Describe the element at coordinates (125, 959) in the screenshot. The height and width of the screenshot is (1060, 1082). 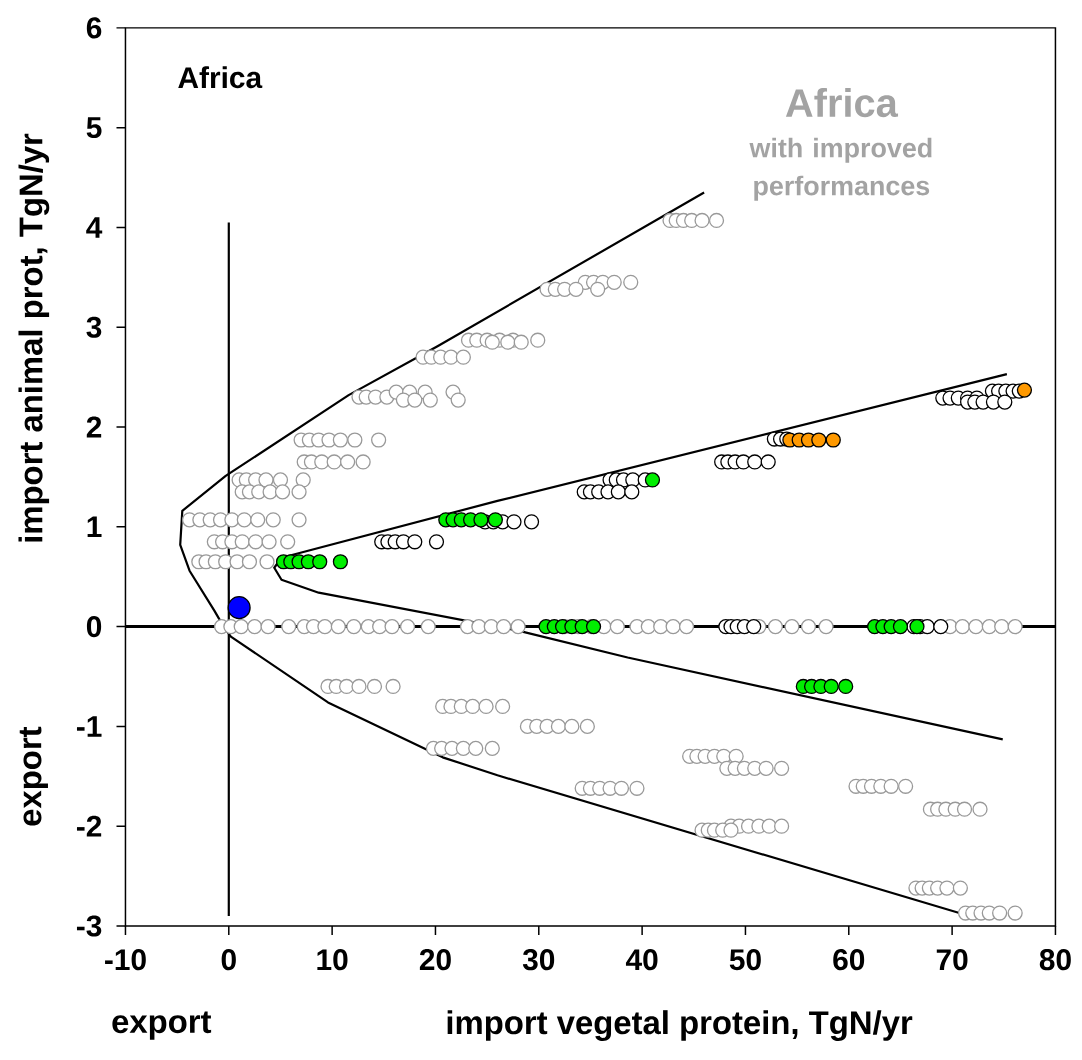
I see `x-tick-label: -10` at that location.